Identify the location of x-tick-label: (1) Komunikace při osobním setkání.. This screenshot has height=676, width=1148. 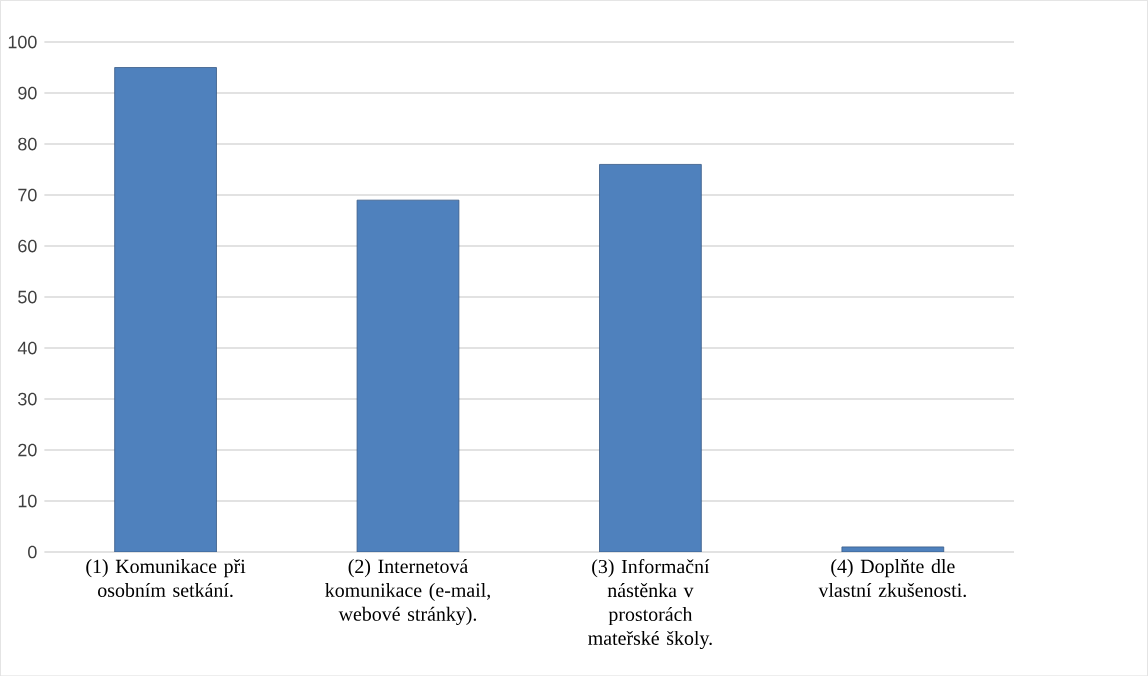
(166, 577).